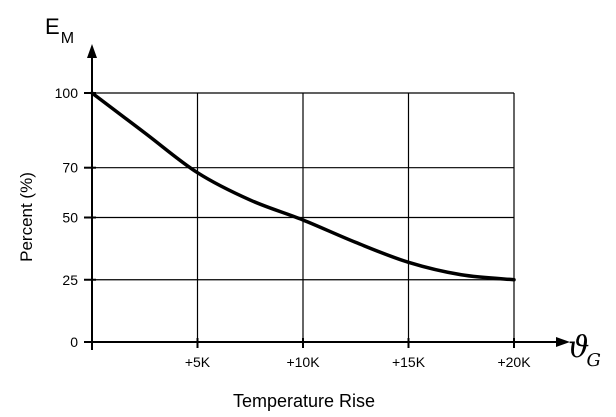 The image size is (616, 417). What do you see at coordinates (74, 342) in the screenshot?
I see `y-tick-label: 0` at bounding box center [74, 342].